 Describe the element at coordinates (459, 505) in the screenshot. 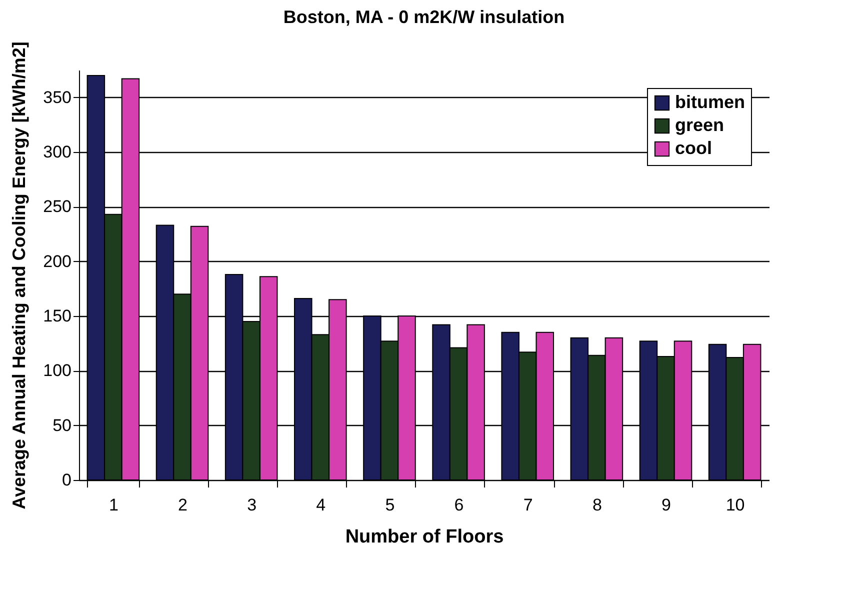

I see `x-tick-label: 6` at that location.